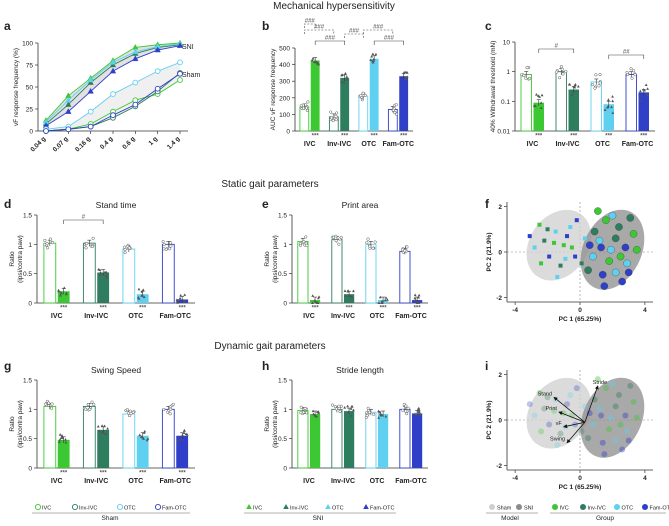 This screenshot has height=526, width=669. What do you see at coordinates (645, 310) in the screenshot?
I see `h-x-tick-label: 4` at bounding box center [645, 310].